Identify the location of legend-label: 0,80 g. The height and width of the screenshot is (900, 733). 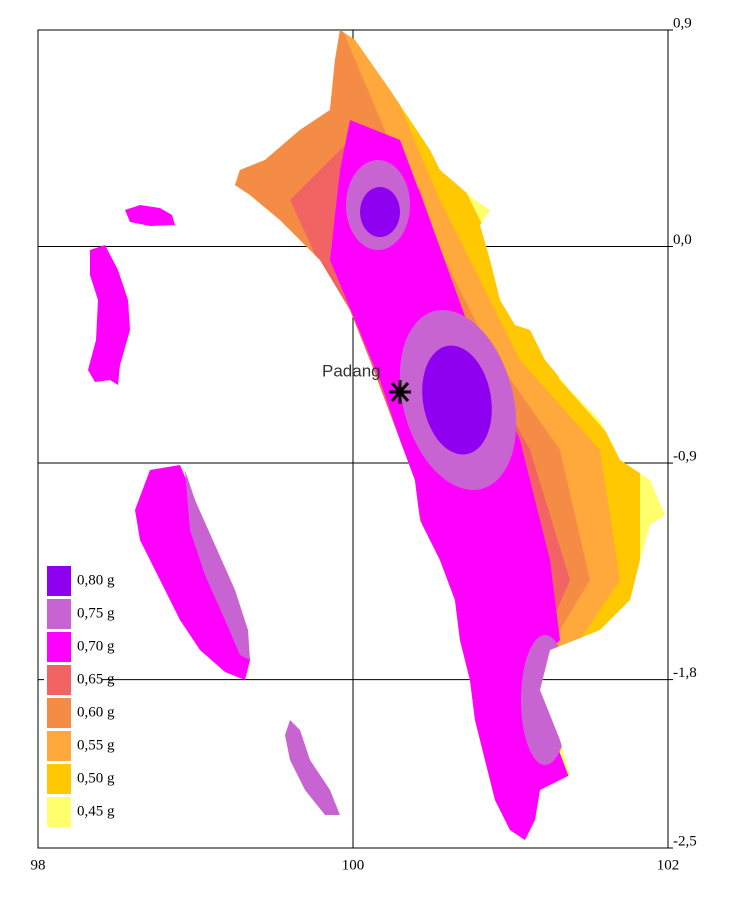
(96, 580).